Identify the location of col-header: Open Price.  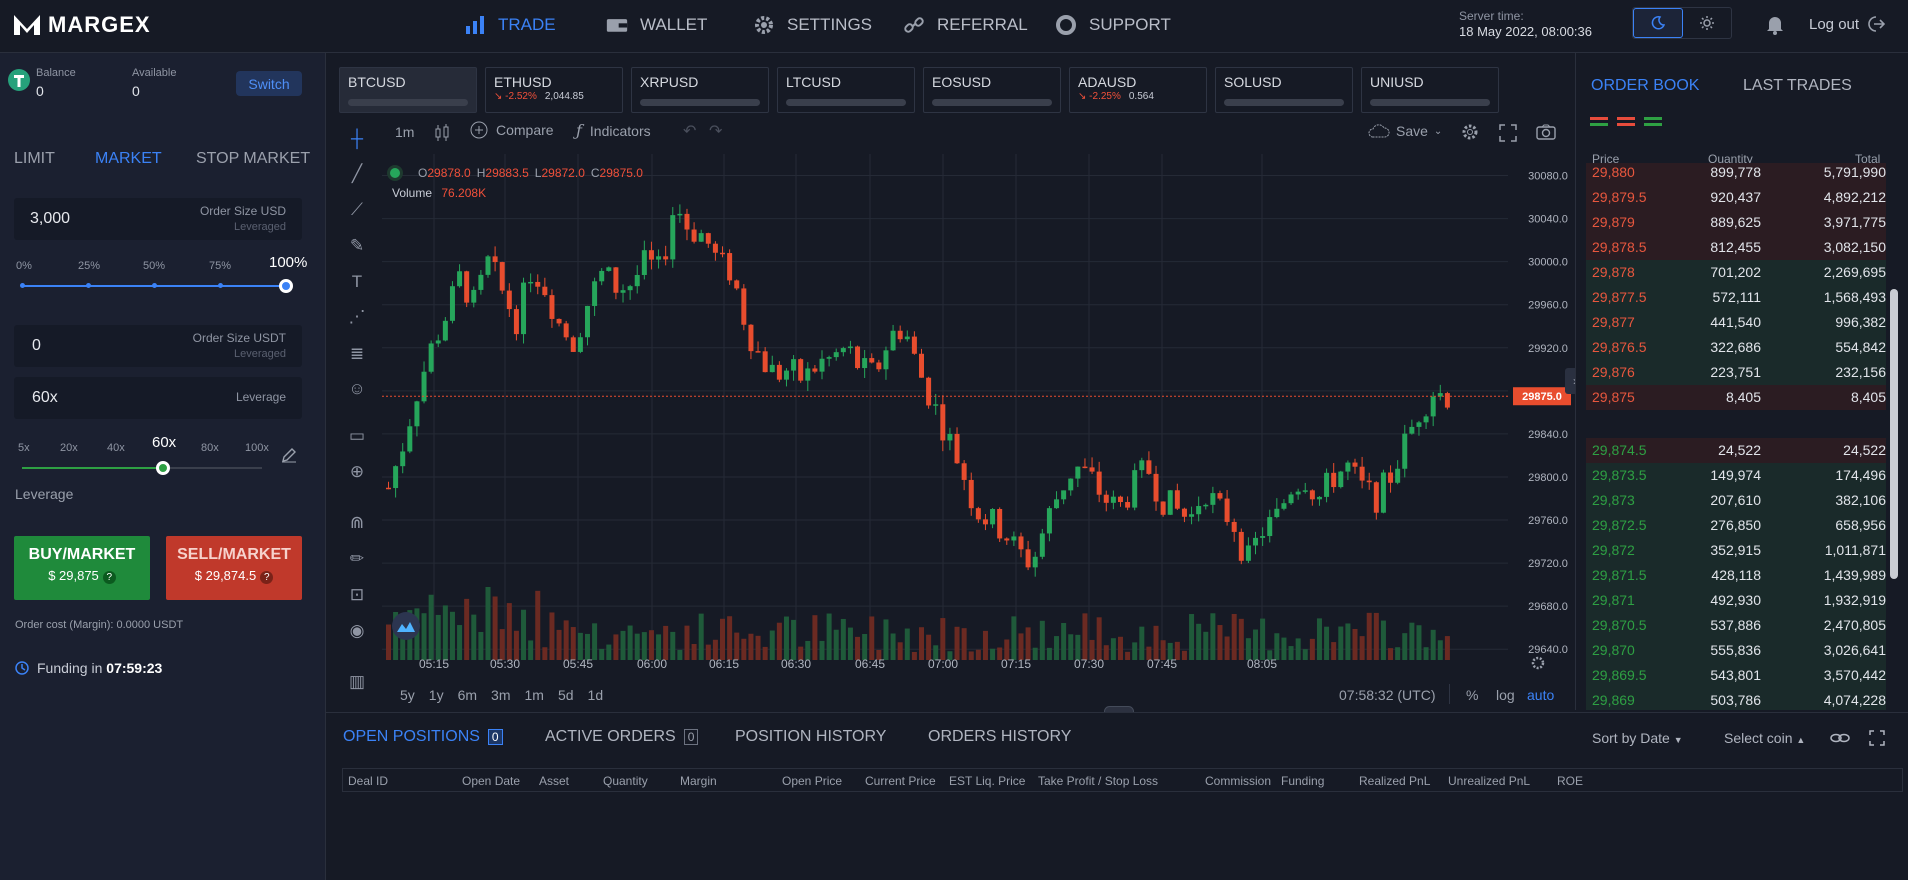
(812, 781).